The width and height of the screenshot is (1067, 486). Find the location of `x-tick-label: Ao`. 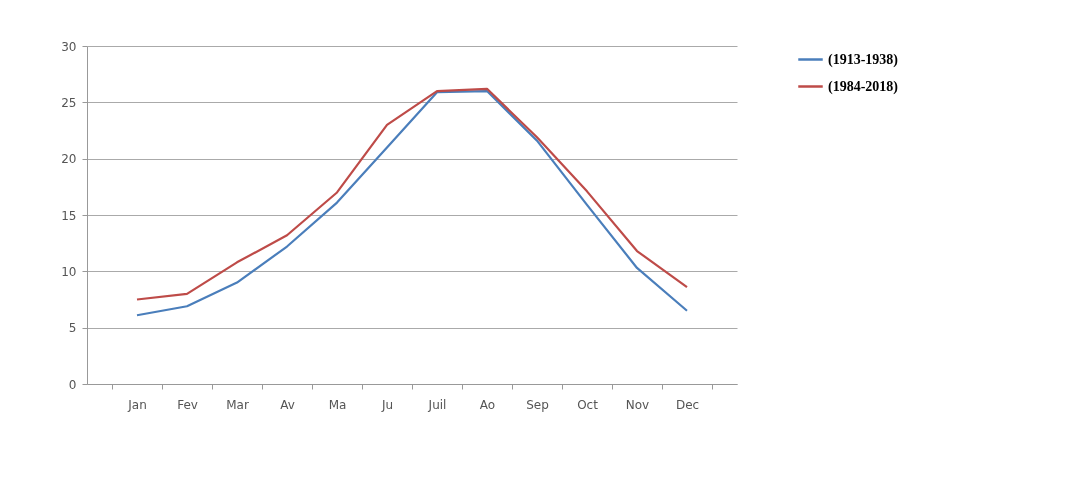

x-tick-label: Ao is located at coordinates (487, 404).